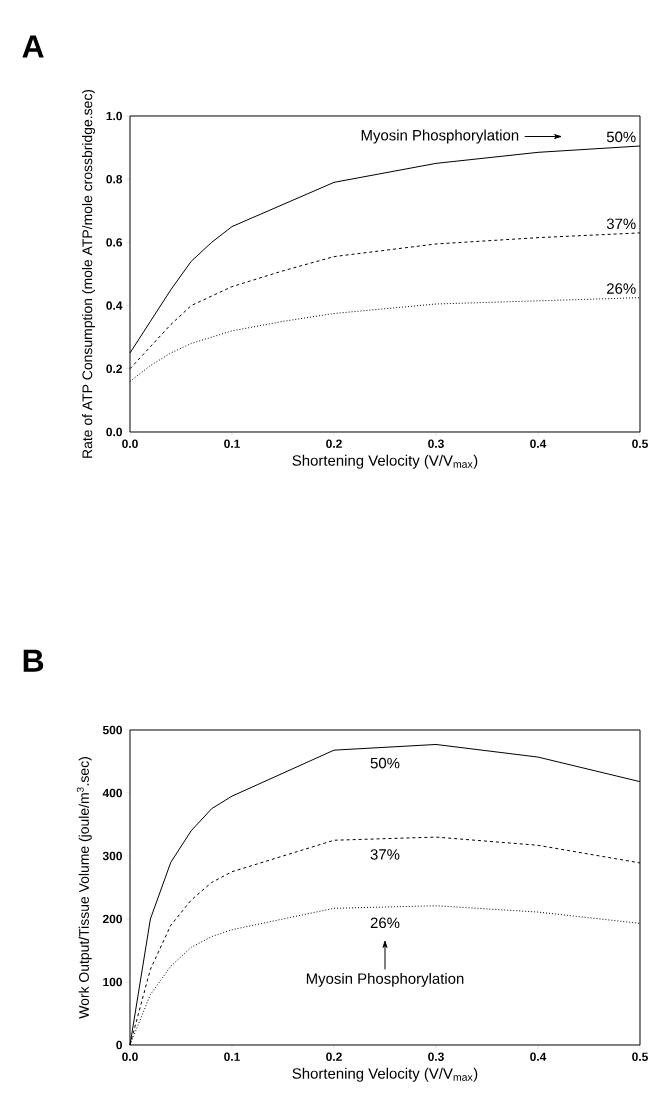 The width and height of the screenshot is (665, 1106). I want to click on y-tick-label: 0.2, so click(114, 369).